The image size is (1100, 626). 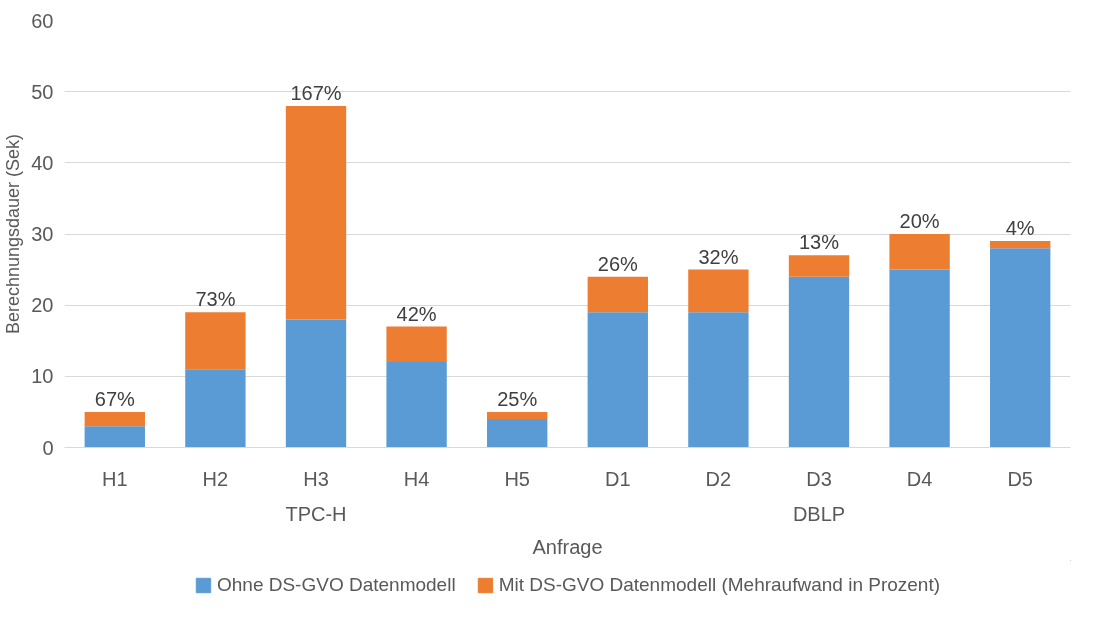 What do you see at coordinates (819, 478) in the screenshot?
I see `x-tick-label: D3` at bounding box center [819, 478].